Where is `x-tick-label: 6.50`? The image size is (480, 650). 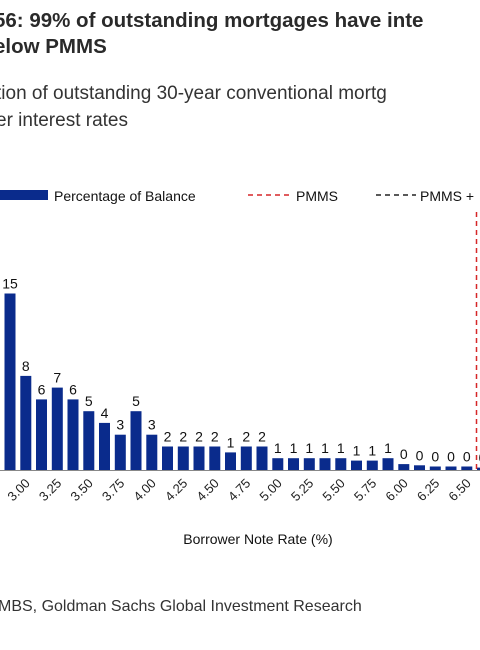
x-tick-label: 6.50 is located at coordinates (459, 490).